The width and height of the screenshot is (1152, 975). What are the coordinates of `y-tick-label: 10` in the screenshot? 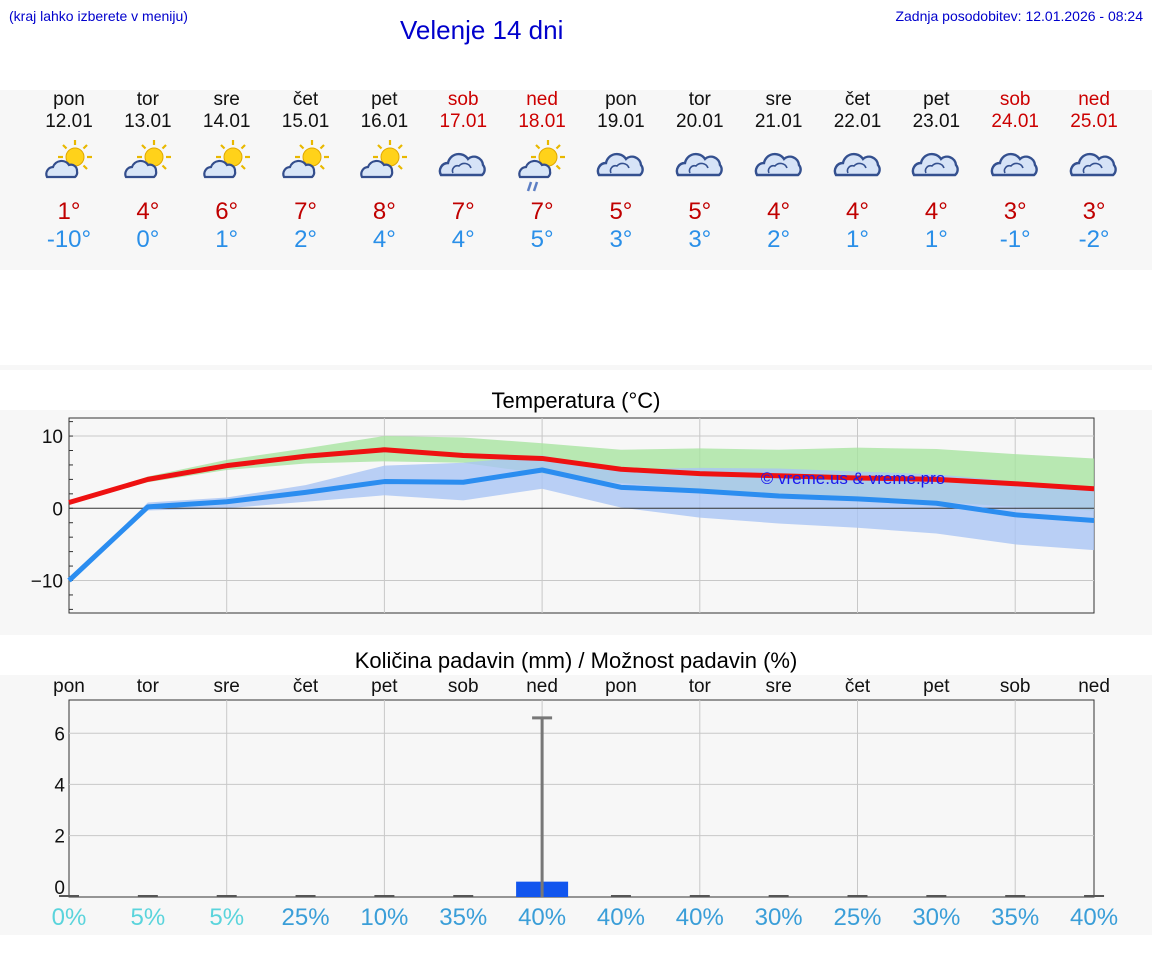 It's located at (52, 437).